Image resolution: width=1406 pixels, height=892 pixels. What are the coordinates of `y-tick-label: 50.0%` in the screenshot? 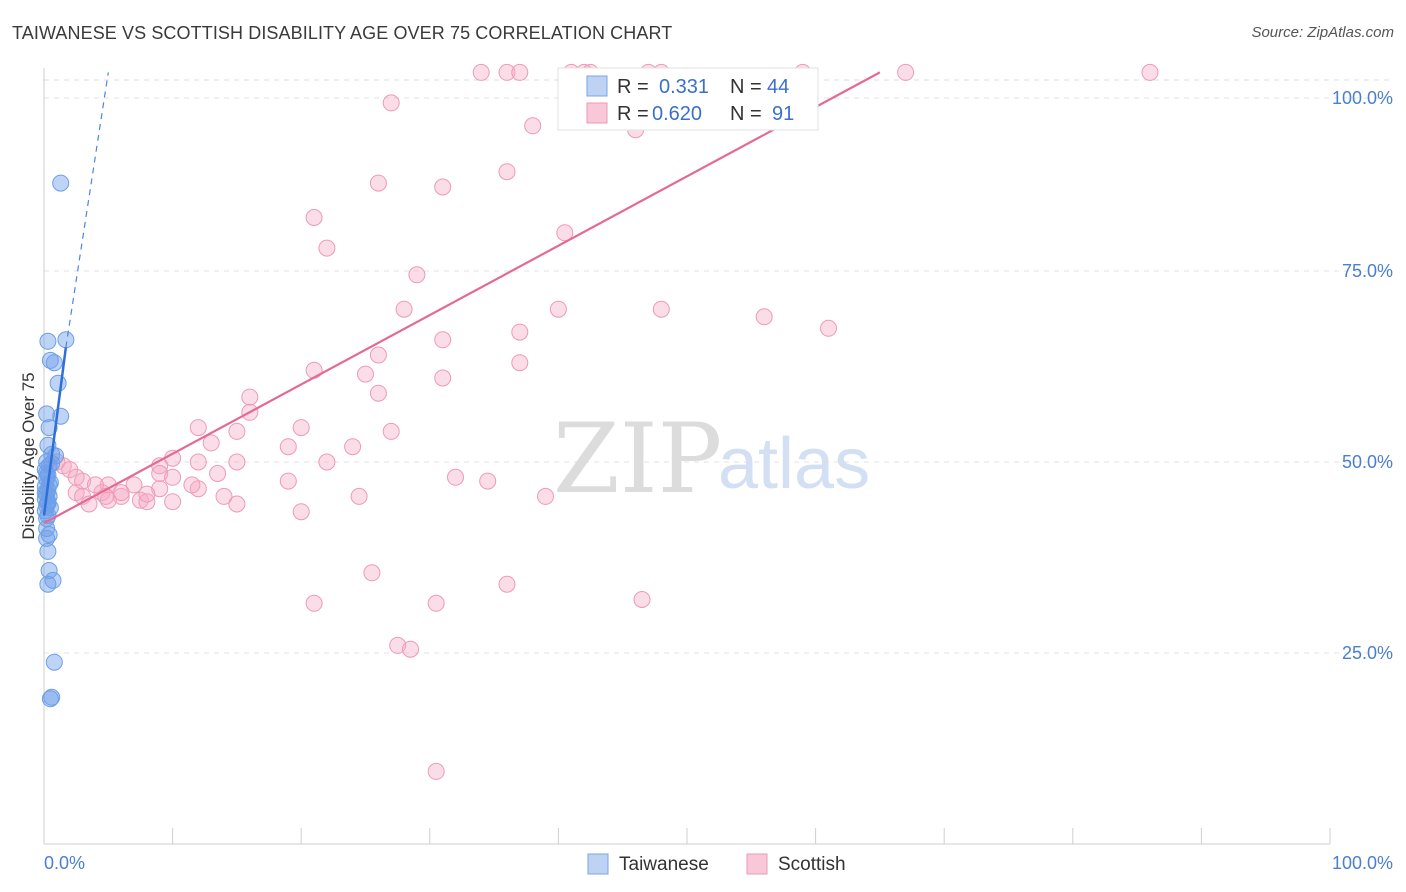 It's located at (1367, 462).